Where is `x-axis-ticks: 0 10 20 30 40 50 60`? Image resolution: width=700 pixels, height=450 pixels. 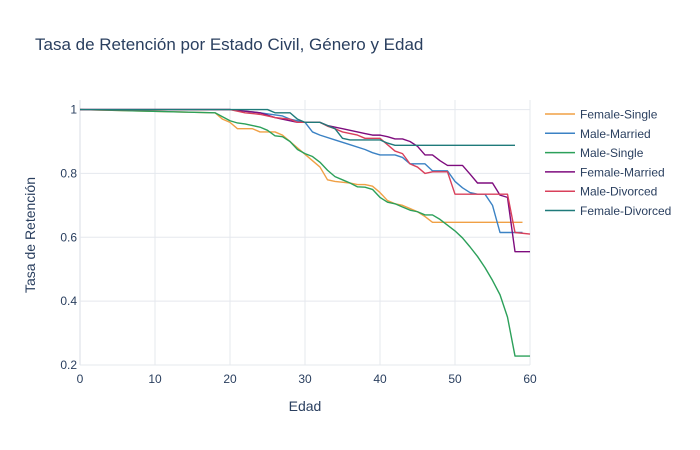
x-axis-ticks: 0 10 20 30 40 50 60 is located at coordinates (307, 379).